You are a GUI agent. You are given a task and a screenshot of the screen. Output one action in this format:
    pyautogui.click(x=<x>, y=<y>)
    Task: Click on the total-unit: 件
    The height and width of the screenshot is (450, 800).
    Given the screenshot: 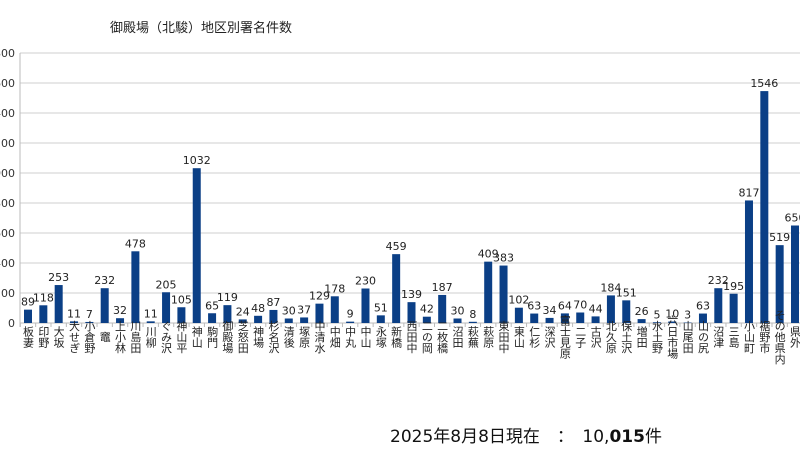 What is the action you would take?
    pyautogui.click(x=653, y=437)
    